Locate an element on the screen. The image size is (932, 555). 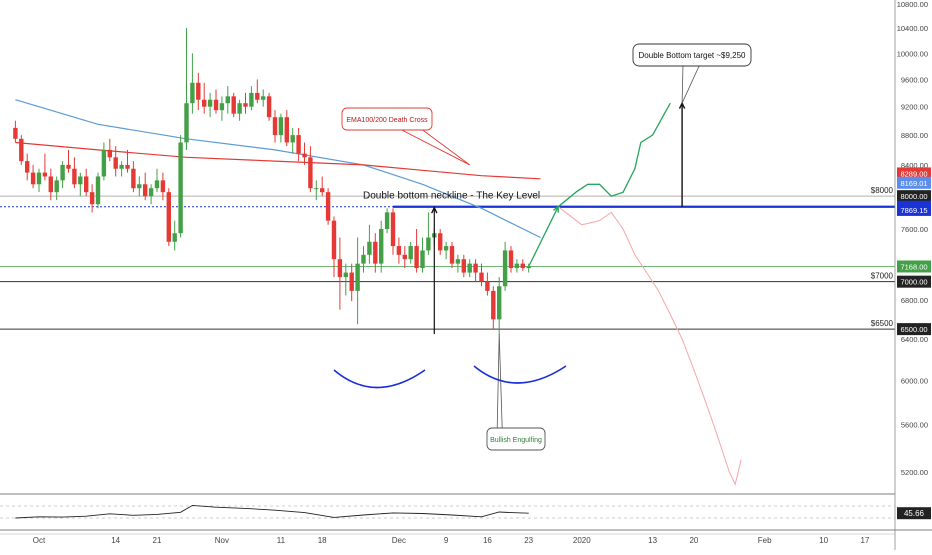
price-tick-label: 10400.00 is located at coordinates (912, 28).